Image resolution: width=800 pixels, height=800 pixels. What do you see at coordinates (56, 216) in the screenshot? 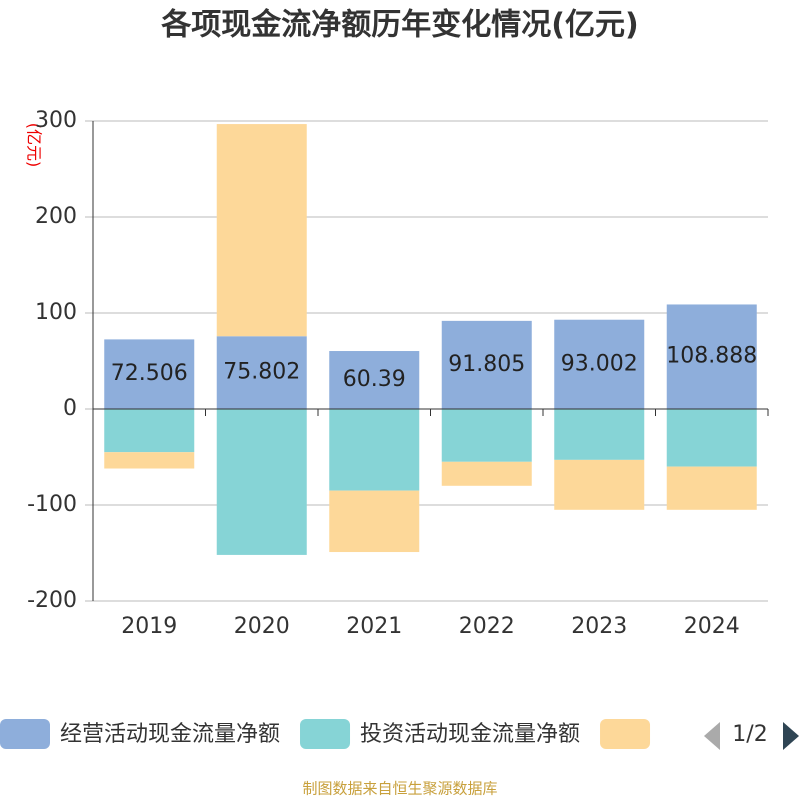
I see `y-tick-label: 200` at bounding box center [56, 216].